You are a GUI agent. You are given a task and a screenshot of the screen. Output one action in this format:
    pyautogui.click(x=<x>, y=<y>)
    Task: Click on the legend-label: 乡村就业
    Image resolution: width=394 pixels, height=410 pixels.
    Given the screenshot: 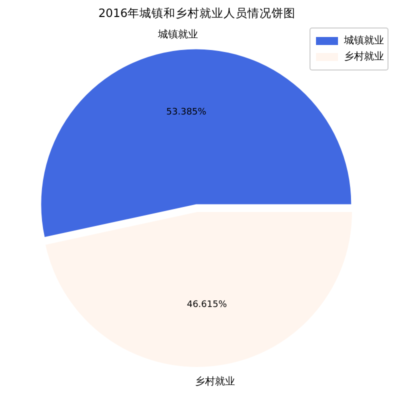 What is the action you would take?
    pyautogui.click(x=364, y=56)
    